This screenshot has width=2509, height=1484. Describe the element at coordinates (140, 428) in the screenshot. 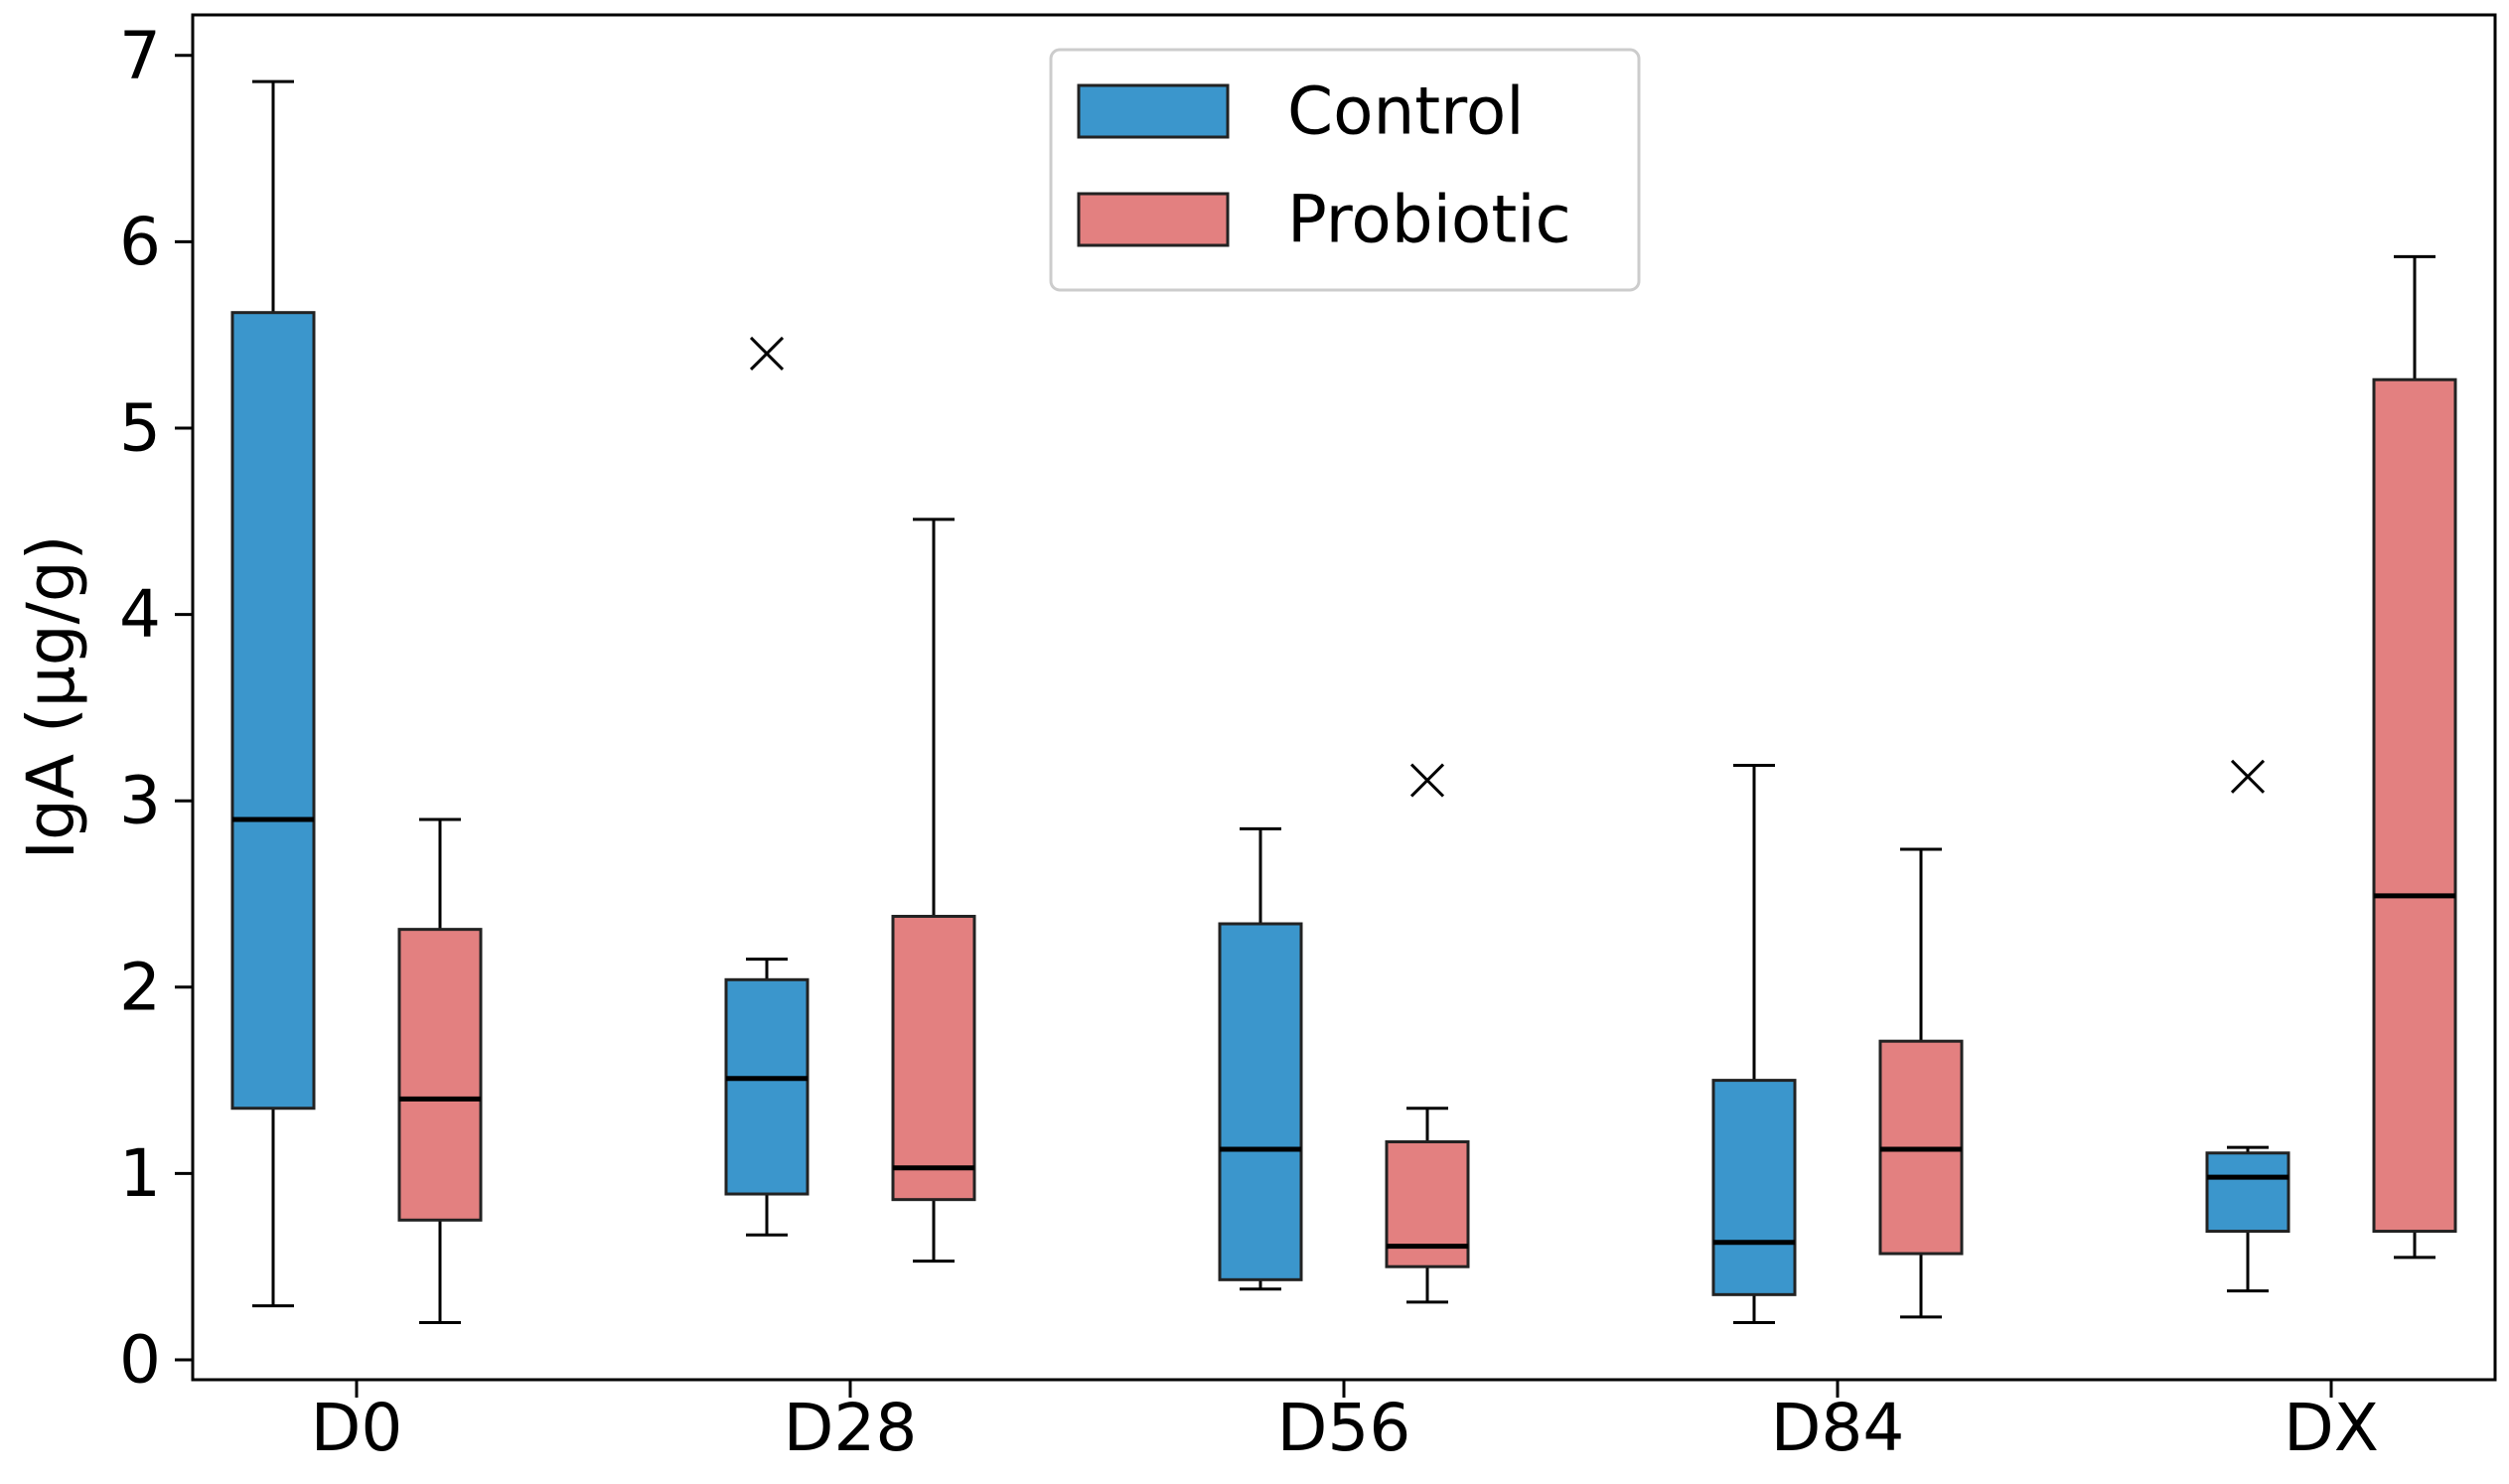

I see `y-tick-label: 5` at that location.